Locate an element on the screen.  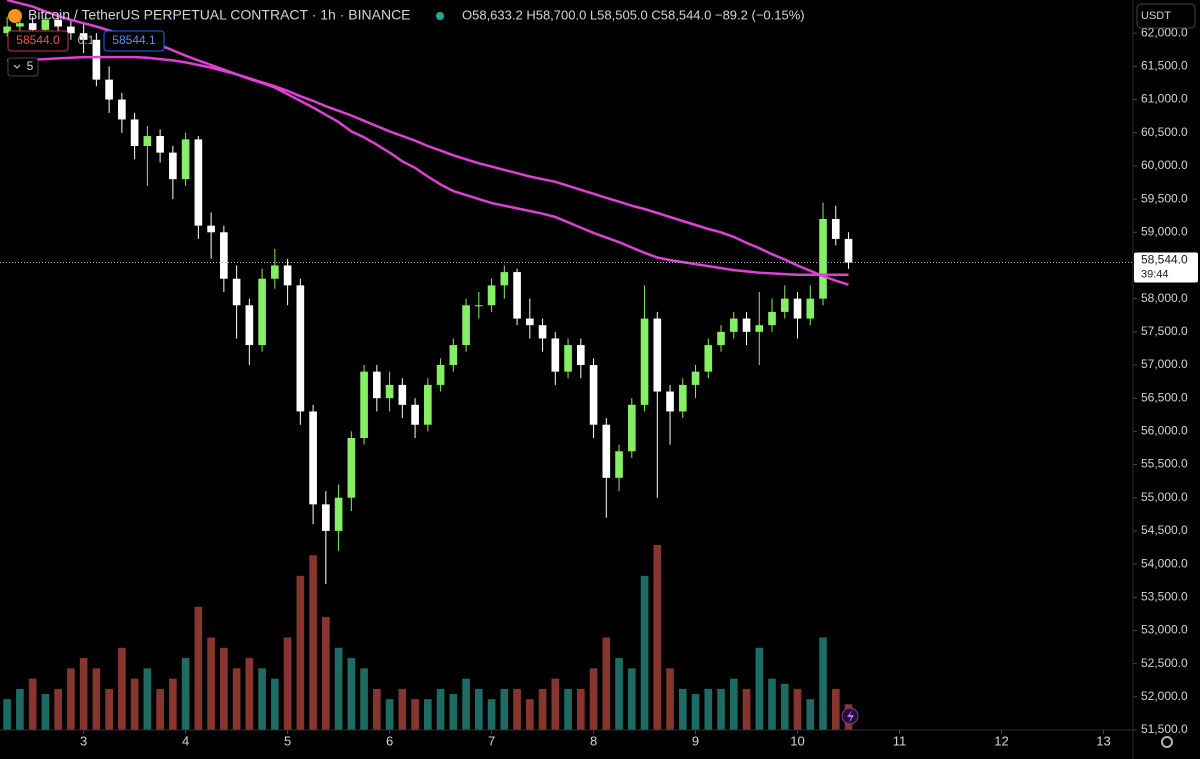
x-tick-label: 4 is located at coordinates (185, 740).